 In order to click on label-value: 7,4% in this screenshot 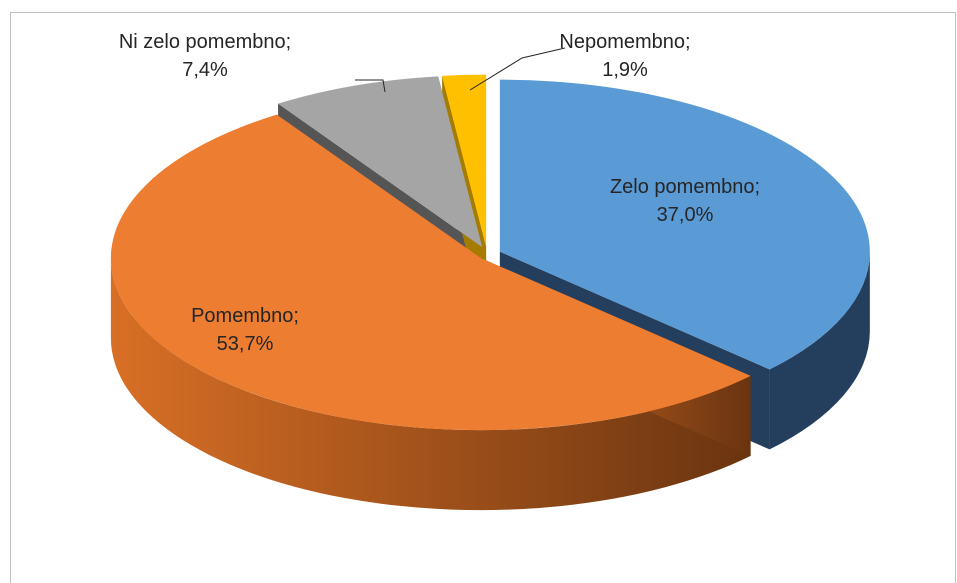, I will do `click(205, 70)`.